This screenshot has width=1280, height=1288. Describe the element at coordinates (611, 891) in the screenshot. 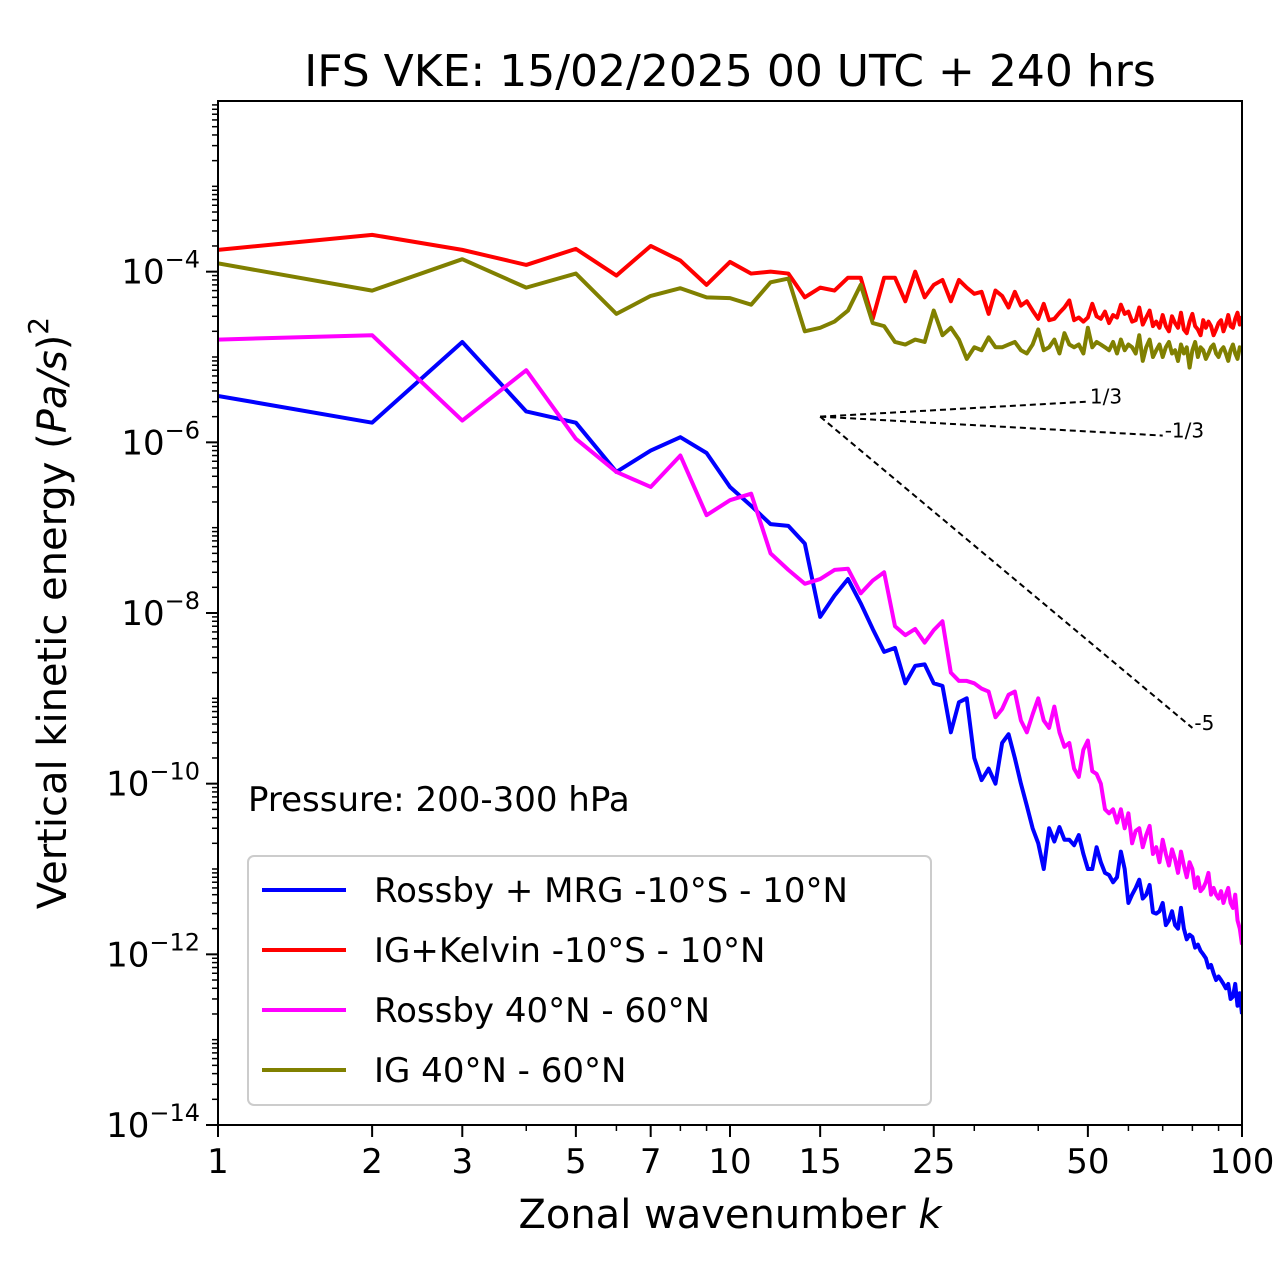

I see `legend-label-0: Rossby + MRG -10°S - 10°N` at that location.